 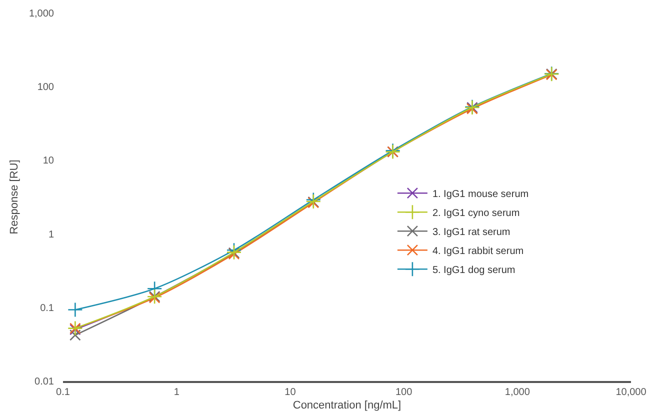 What do you see at coordinates (41, 14) in the screenshot?
I see `y-tick-label: 1,000` at bounding box center [41, 14].